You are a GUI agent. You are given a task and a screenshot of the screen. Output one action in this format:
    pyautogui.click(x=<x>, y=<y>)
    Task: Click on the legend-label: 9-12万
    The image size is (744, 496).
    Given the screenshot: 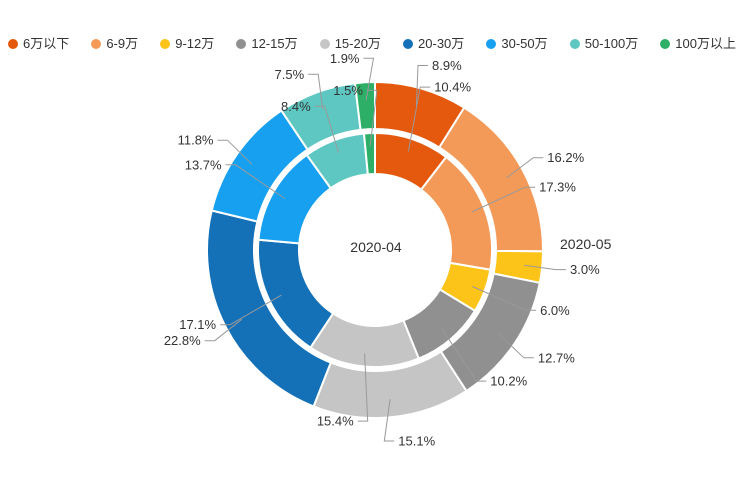 What is the action you would take?
    pyautogui.click(x=195, y=43)
    